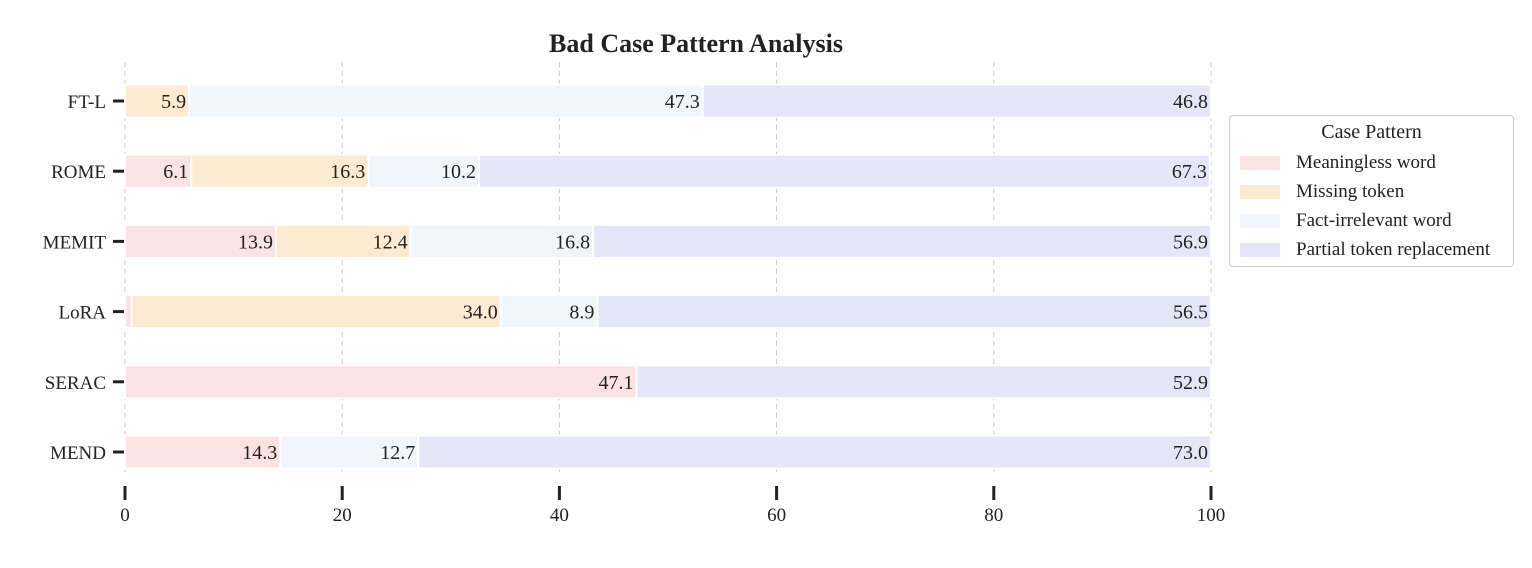  What do you see at coordinates (347, 172) in the screenshot?
I see `data-label: 16.3` at bounding box center [347, 172].